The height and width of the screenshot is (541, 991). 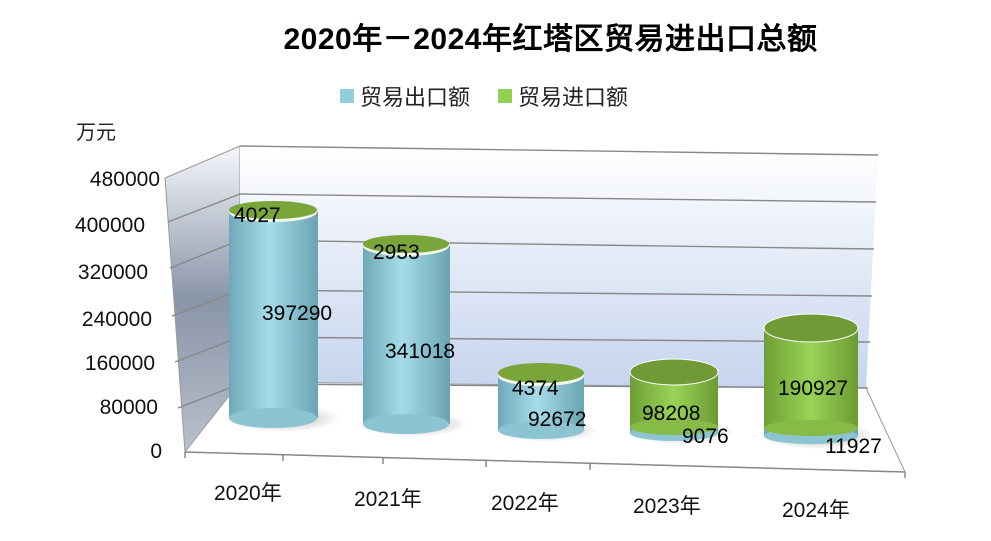 What do you see at coordinates (128, 407) in the screenshot?
I see `y-tick-80000: 80000` at bounding box center [128, 407].